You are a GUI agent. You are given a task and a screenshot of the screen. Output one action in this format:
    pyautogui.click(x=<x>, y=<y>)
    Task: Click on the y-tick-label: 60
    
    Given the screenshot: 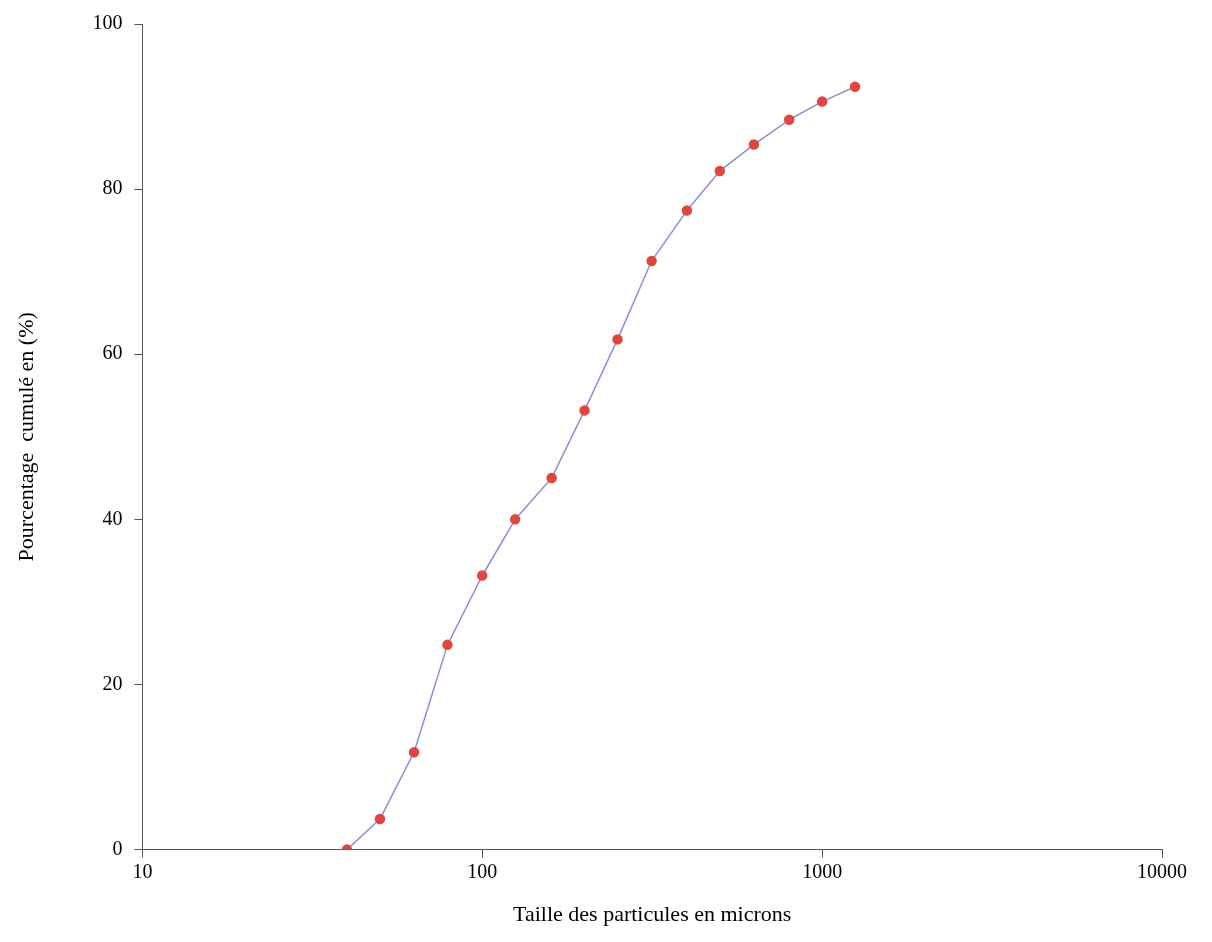 What is the action you would take?
    pyautogui.click(x=112, y=352)
    